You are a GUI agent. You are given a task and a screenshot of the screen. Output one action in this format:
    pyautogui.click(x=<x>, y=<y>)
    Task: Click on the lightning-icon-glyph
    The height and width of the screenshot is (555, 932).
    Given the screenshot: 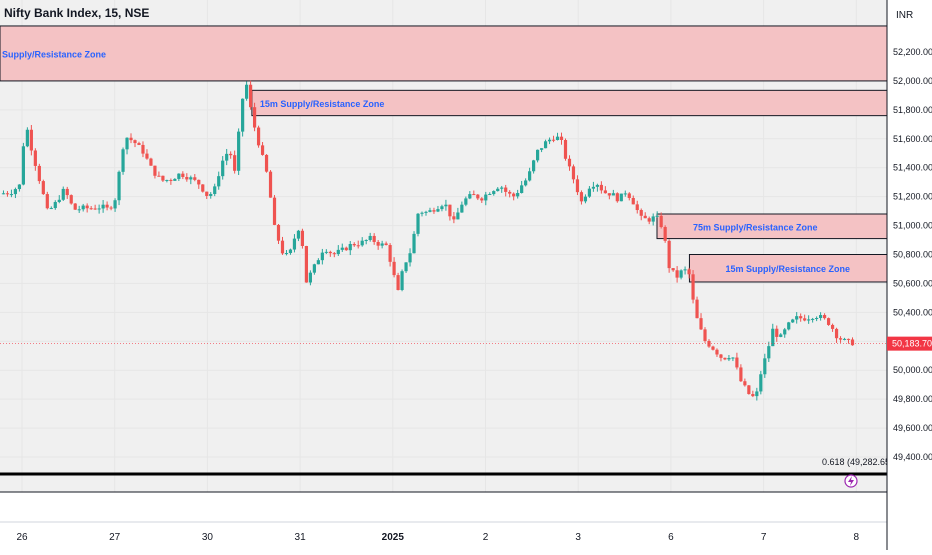 What is the action you would take?
    pyautogui.click(x=851, y=481)
    